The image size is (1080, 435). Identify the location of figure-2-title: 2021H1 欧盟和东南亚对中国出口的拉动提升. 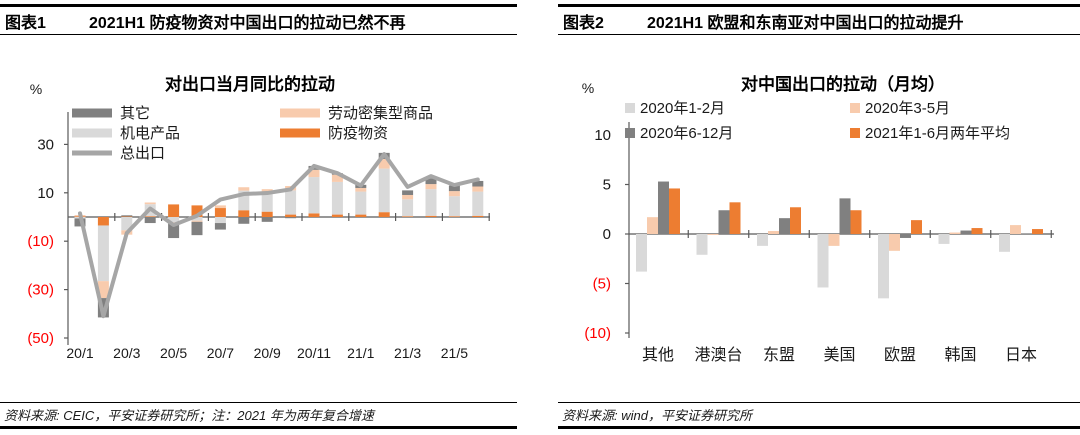
(805, 23).